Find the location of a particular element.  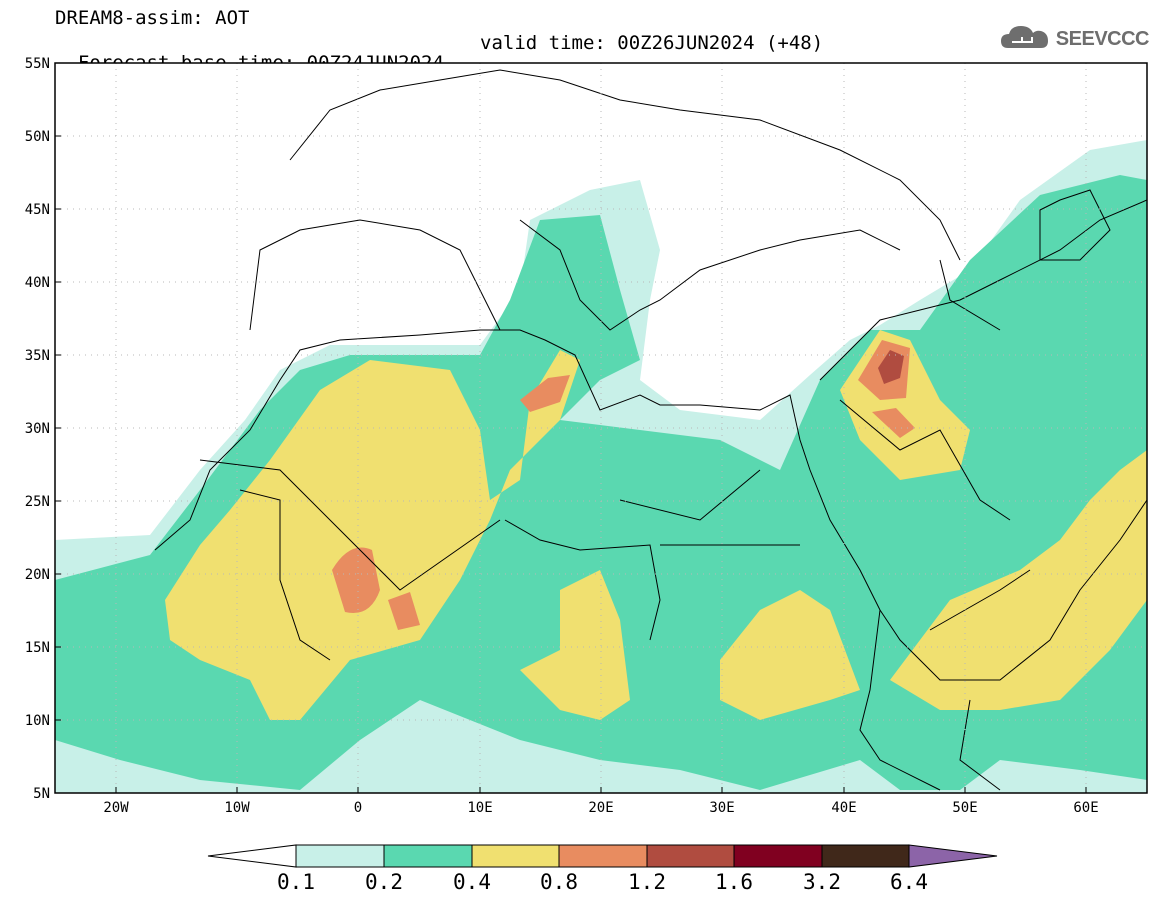

lon-label: 20E is located at coordinates (600, 808).